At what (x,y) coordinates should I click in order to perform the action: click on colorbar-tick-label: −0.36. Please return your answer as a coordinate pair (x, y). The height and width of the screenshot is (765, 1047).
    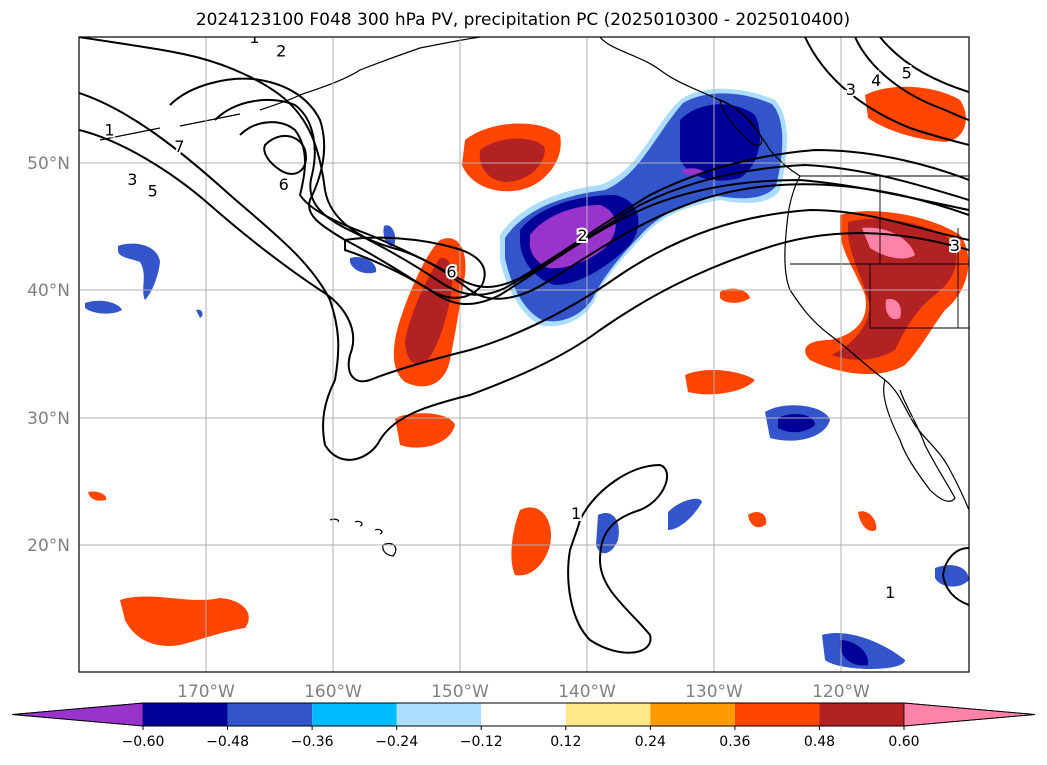
    Looking at the image, I should click on (312, 742).